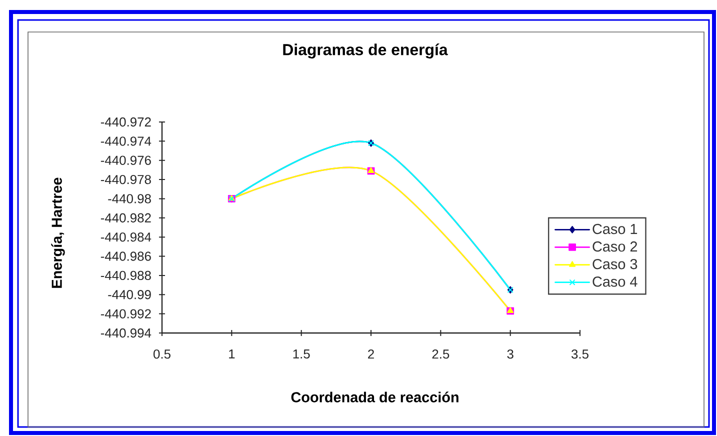 Image resolution: width=717 pixels, height=436 pixels. What do you see at coordinates (301, 354) in the screenshot?
I see `x-tick-label: 1.5` at bounding box center [301, 354].